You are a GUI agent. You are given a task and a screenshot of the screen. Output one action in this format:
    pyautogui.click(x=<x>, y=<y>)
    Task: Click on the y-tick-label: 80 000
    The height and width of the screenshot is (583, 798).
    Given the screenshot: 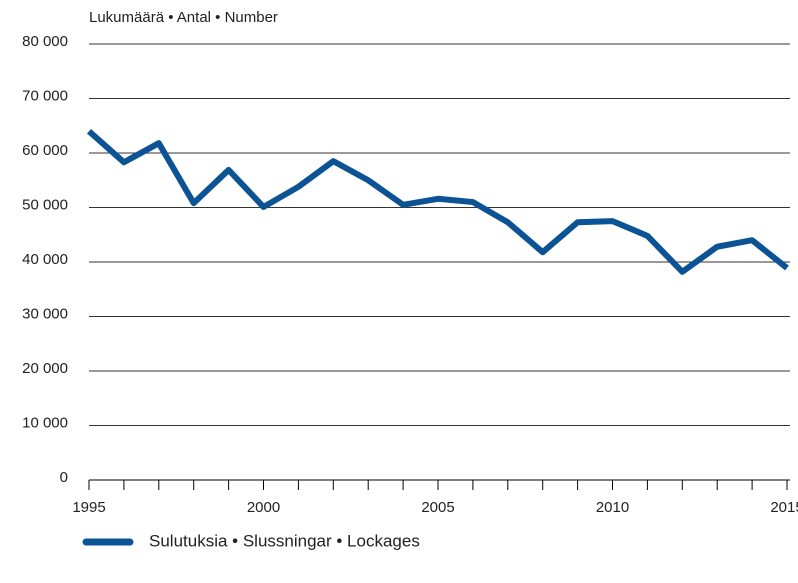 What is the action you would take?
    pyautogui.click(x=45, y=41)
    